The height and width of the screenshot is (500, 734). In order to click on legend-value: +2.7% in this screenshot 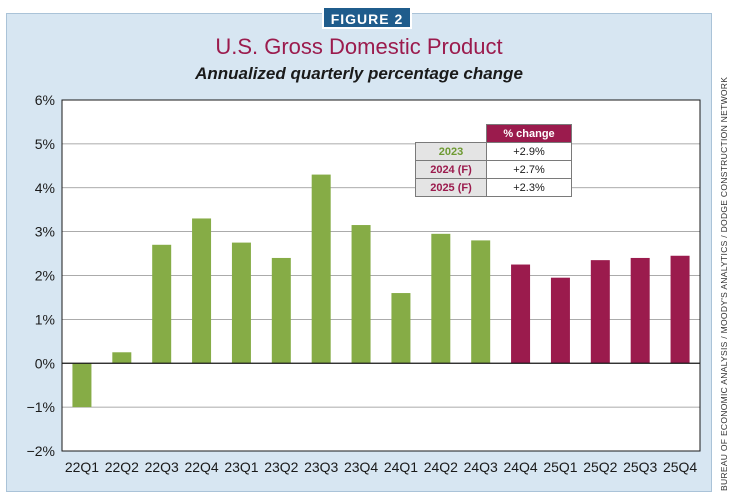, I will do `click(529, 169)`.